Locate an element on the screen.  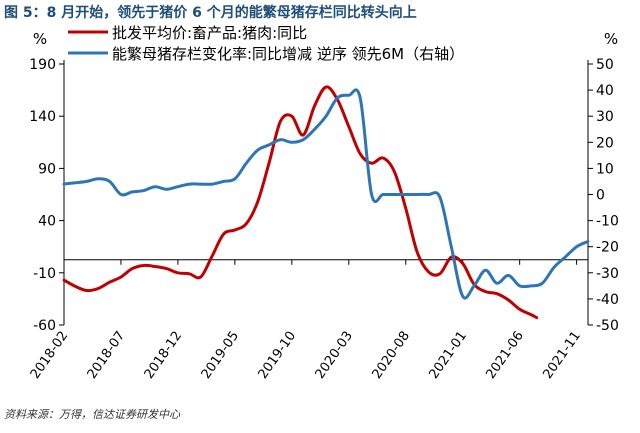
x-tick-label: 2019-05 is located at coordinates (220, 355).